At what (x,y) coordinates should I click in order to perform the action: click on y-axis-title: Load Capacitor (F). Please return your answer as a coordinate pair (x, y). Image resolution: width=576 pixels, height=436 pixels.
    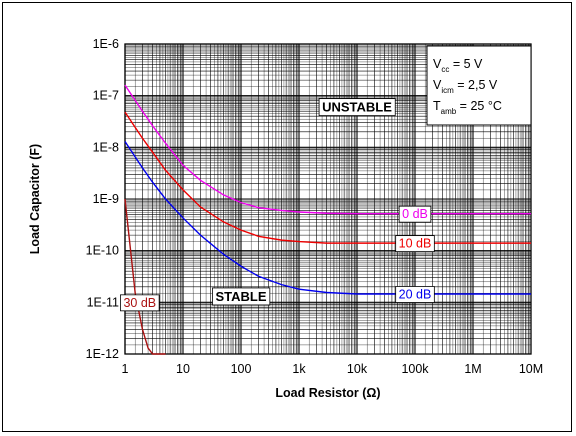
    Looking at the image, I should click on (35, 199).